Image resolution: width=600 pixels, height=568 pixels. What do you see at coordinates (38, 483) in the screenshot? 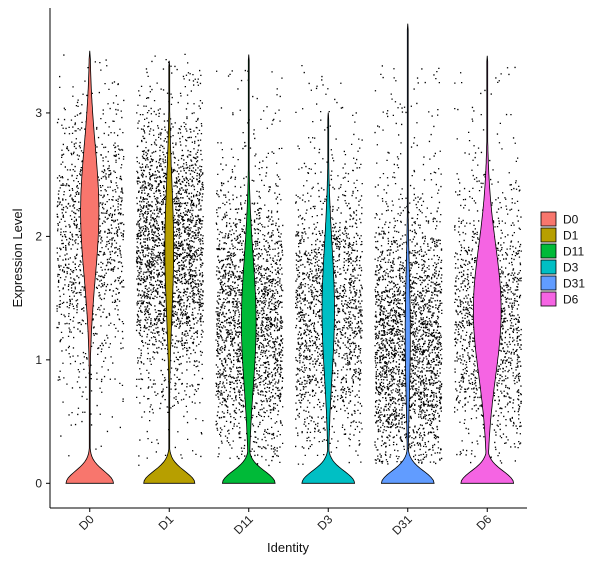
I see `y-tick-label: 0` at bounding box center [38, 483].